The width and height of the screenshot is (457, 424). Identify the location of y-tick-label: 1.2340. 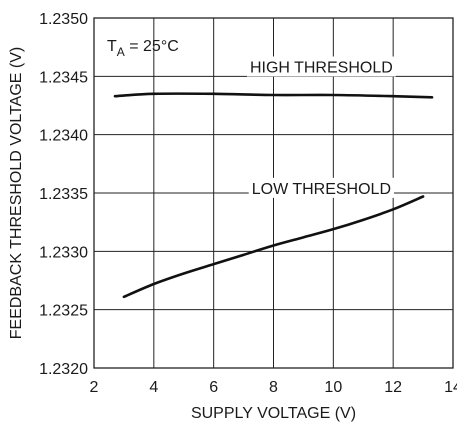
(63, 136).